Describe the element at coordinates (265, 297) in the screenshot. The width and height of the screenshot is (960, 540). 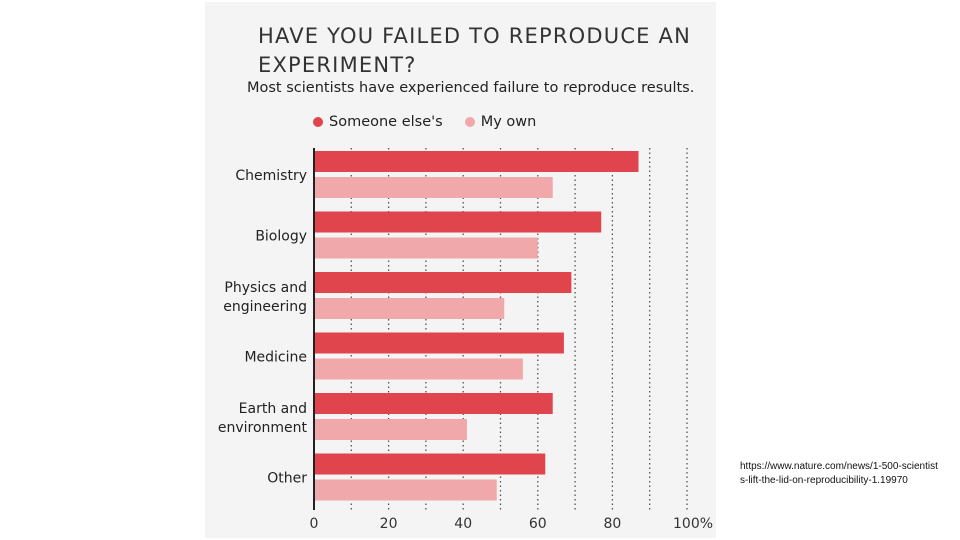
I see `category-label: Physics and engineering` at that location.